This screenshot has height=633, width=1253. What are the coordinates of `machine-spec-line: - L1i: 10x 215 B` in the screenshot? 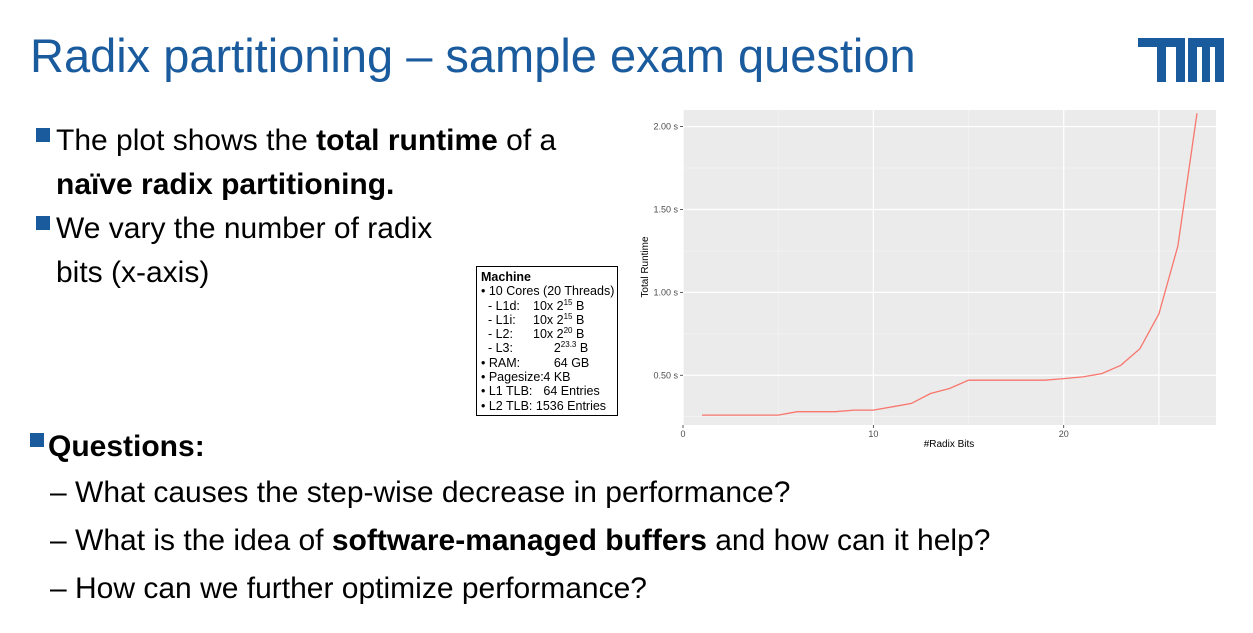 It's located at (547, 319).